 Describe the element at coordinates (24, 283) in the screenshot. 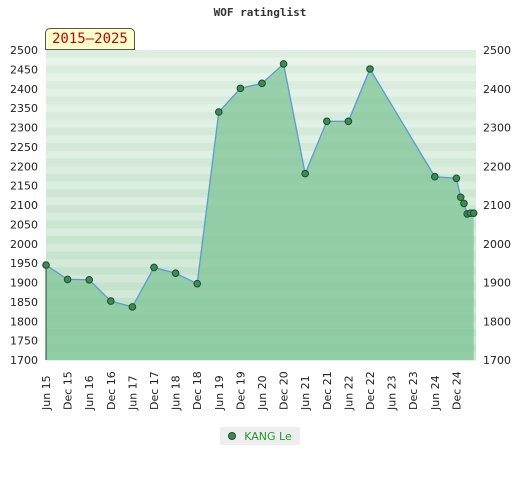

I see `y-tick-label: 1900` at that location.